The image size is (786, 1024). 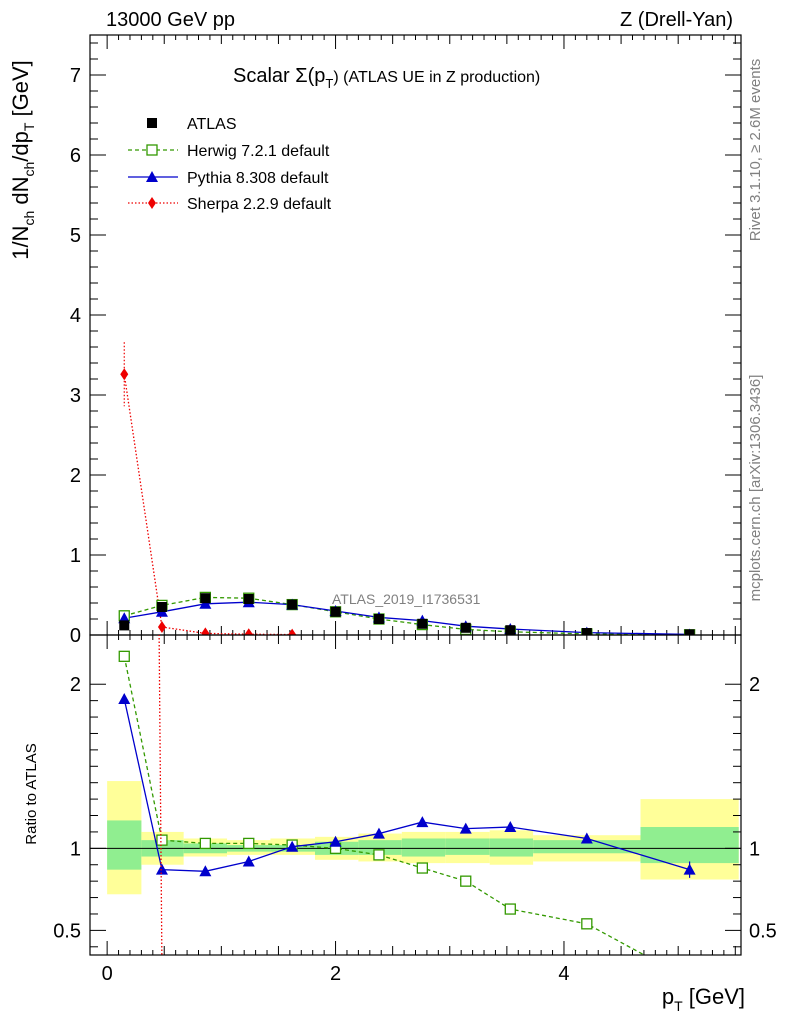 What do you see at coordinates (67, 931) in the screenshot?
I see `ratio-y-tick-label: 0.5` at bounding box center [67, 931].